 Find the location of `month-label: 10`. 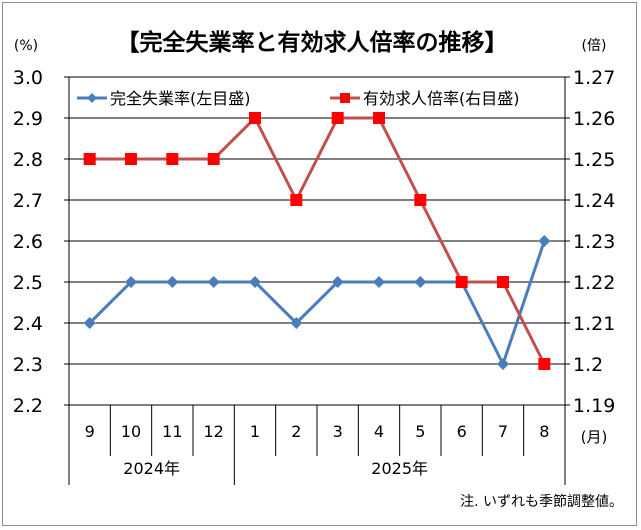

month-label: 10 is located at coordinates (131, 431).